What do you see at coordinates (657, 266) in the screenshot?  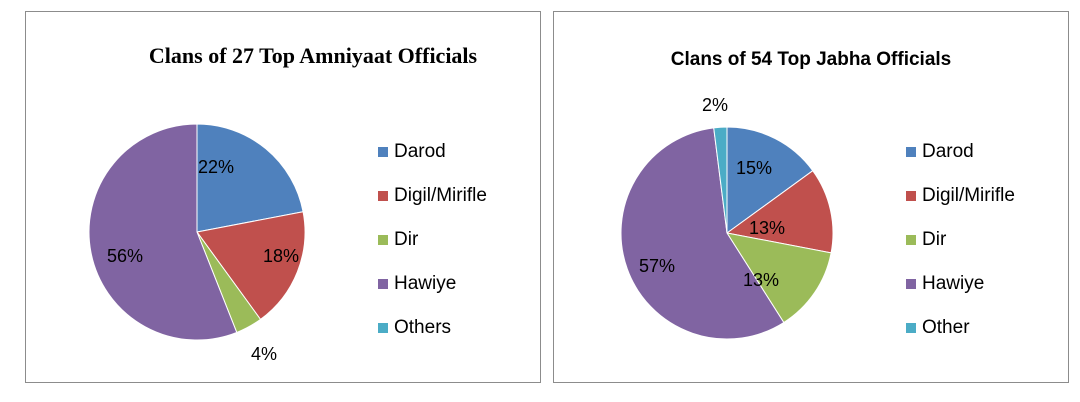 I see `slice-label-hawiye: 57%` at bounding box center [657, 266].